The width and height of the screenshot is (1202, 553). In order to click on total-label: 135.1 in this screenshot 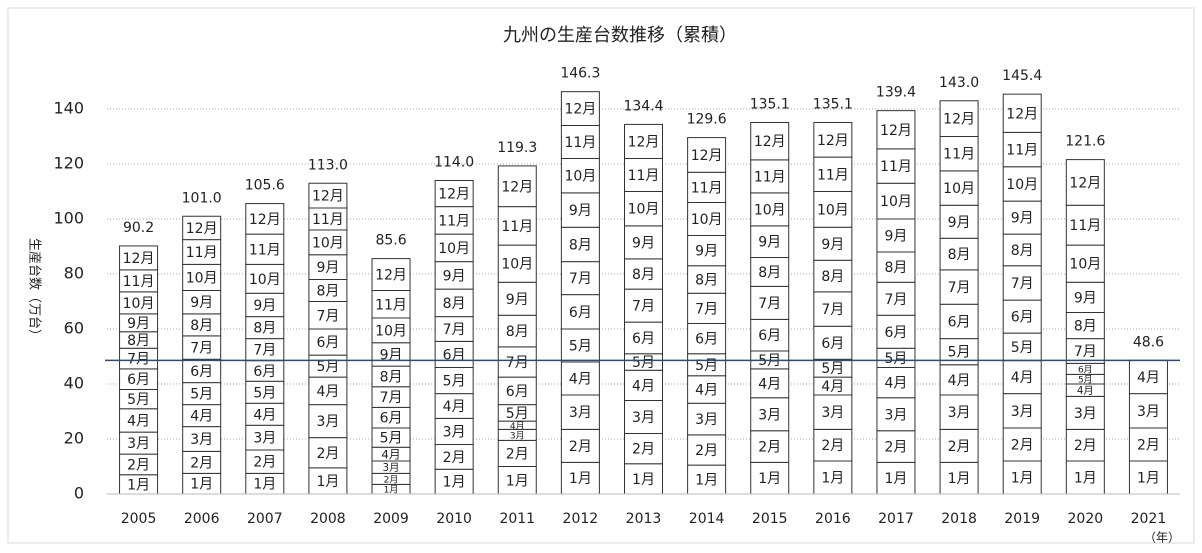, I will do `click(770, 104)`.